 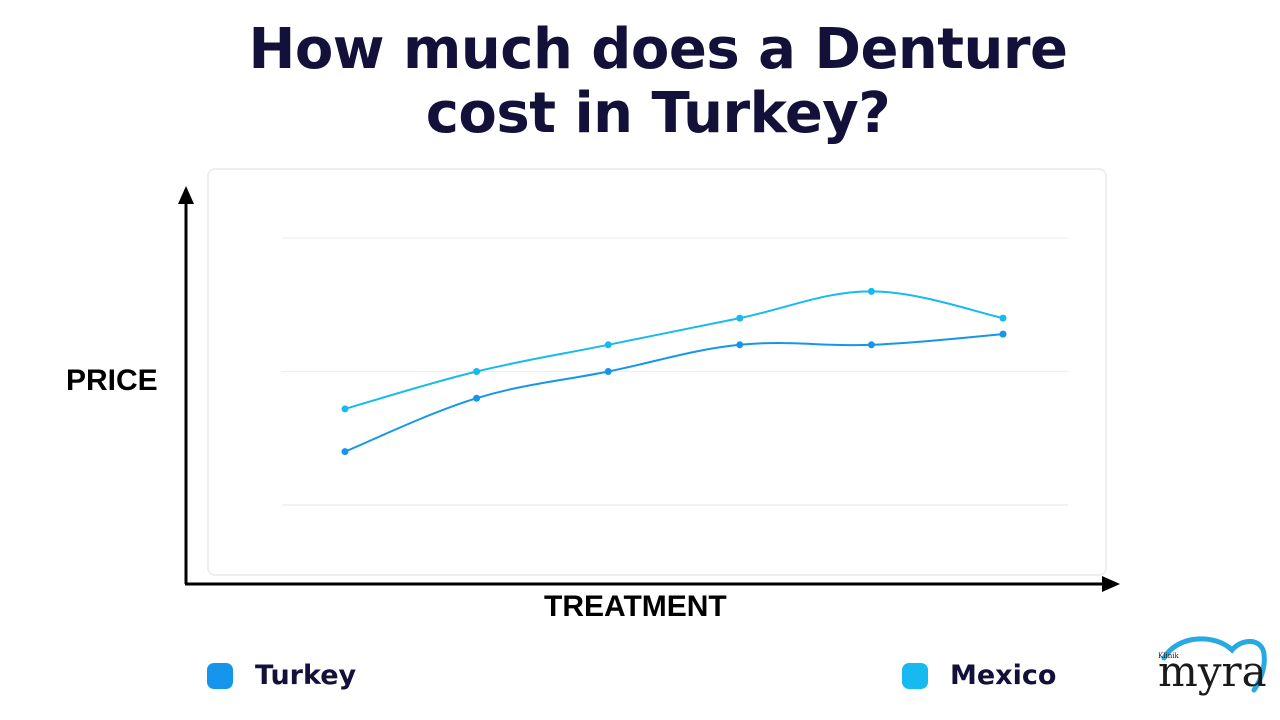 I want to click on series-line-turkey, so click(x=674, y=393).